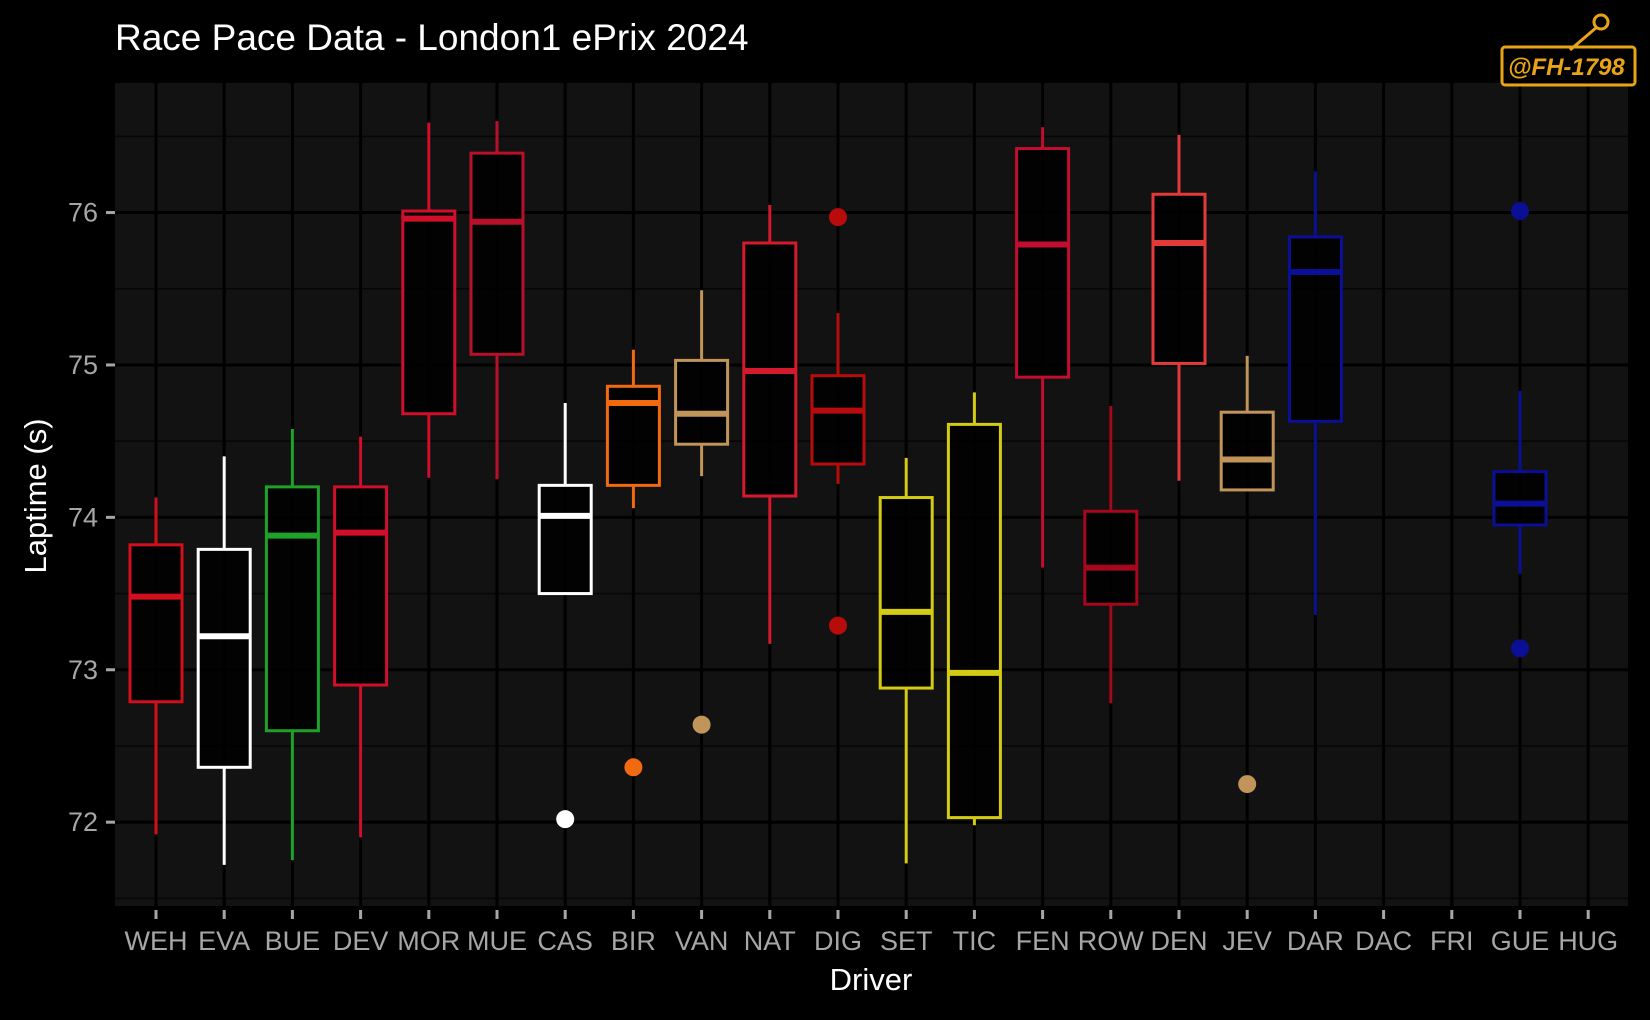 The height and width of the screenshot is (1020, 1650). I want to click on x-tick-label-nat: NAT, so click(770, 941).